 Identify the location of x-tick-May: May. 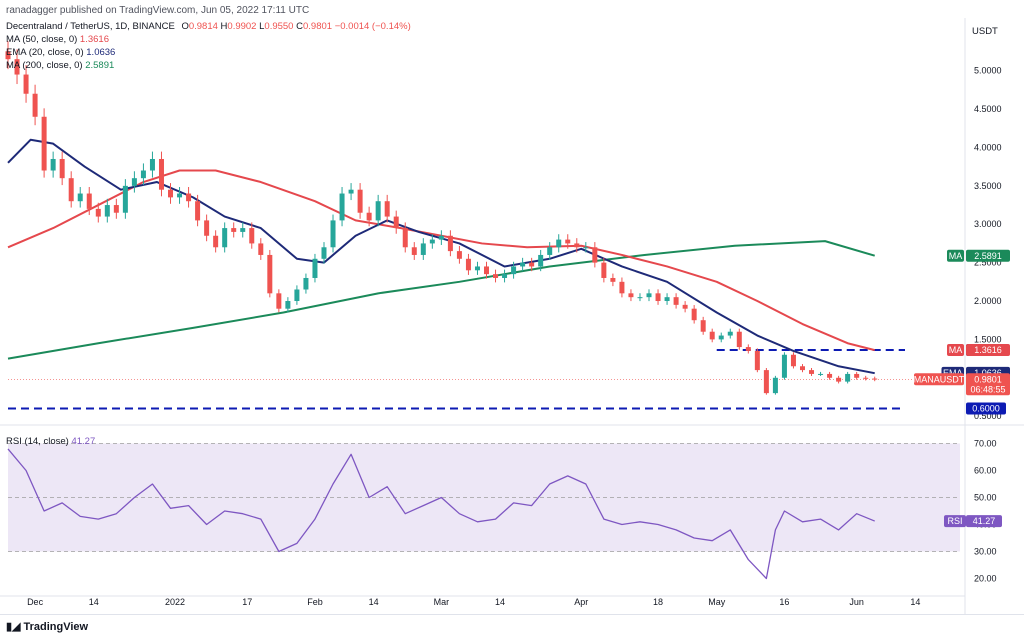
(717, 602).